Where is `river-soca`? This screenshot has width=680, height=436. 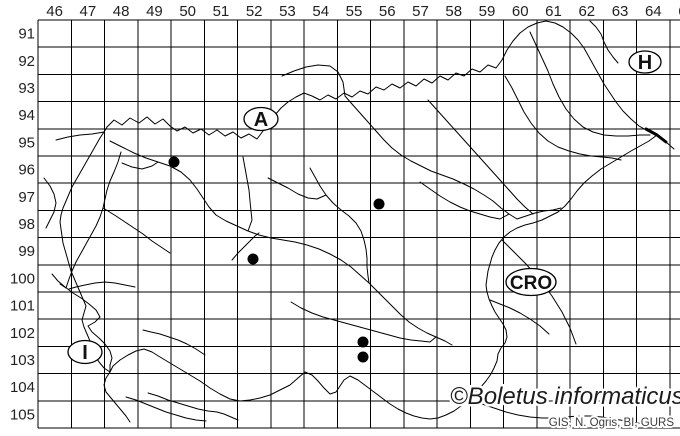
river-soca is located at coordinates (90, 220).